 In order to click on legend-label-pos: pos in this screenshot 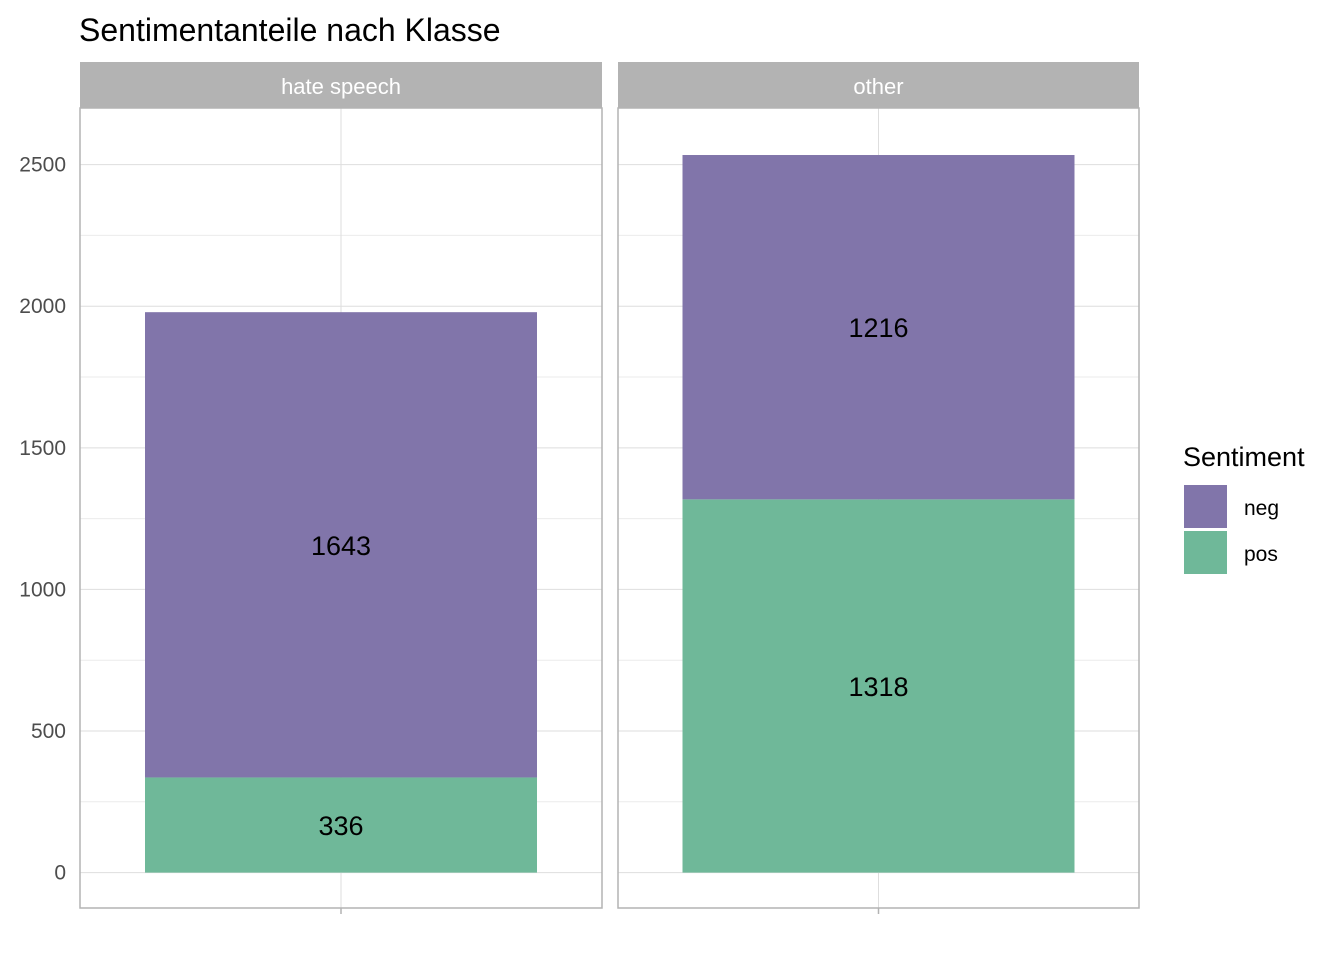, I will do `click(1261, 554)`.